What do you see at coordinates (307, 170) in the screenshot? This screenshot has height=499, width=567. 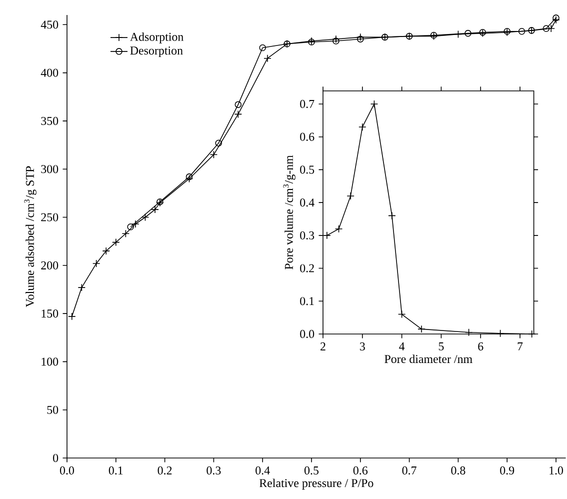 I see `y-tick-label: 0.5` at bounding box center [307, 170].